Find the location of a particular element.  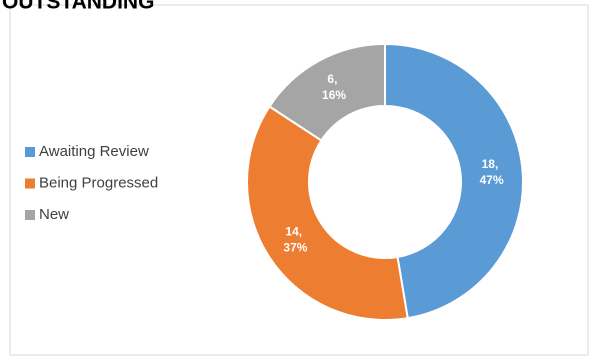

legend-label: New is located at coordinates (54, 214).